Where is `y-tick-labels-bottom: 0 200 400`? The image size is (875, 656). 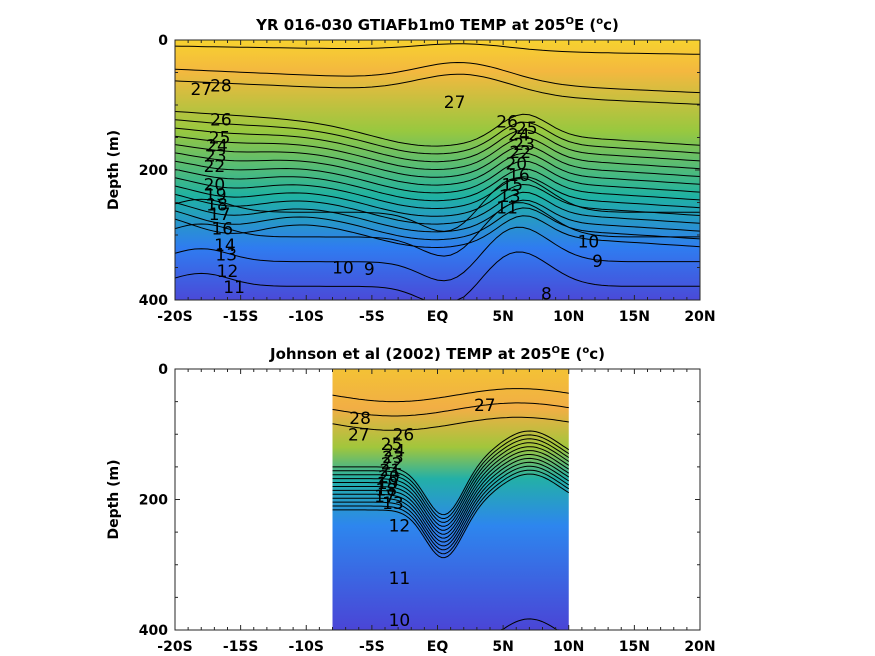 y-tick-labels-bottom: 0 200 400 is located at coordinates (153, 500).